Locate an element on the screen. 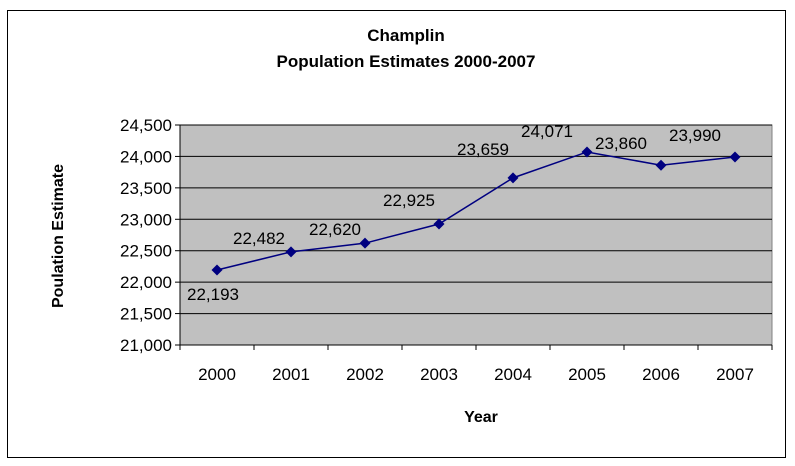 The height and width of the screenshot is (466, 795). x-tick-label: 2006 is located at coordinates (661, 374).